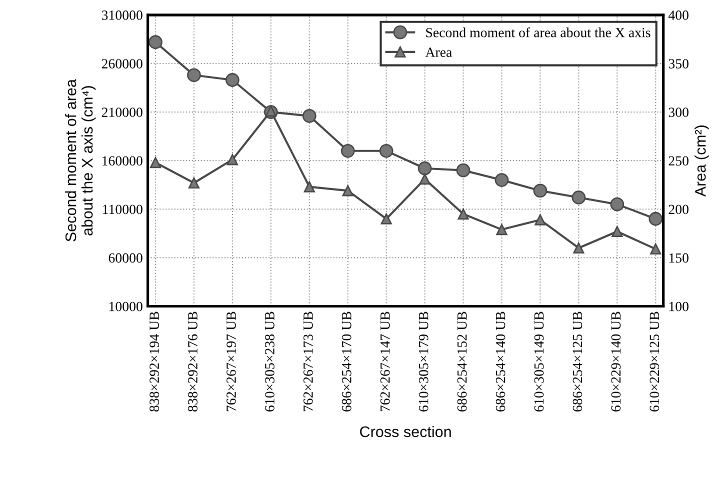  What do you see at coordinates (501, 362) in the screenshot?
I see `x-tick-label: 686×254×140 UB` at bounding box center [501, 362].